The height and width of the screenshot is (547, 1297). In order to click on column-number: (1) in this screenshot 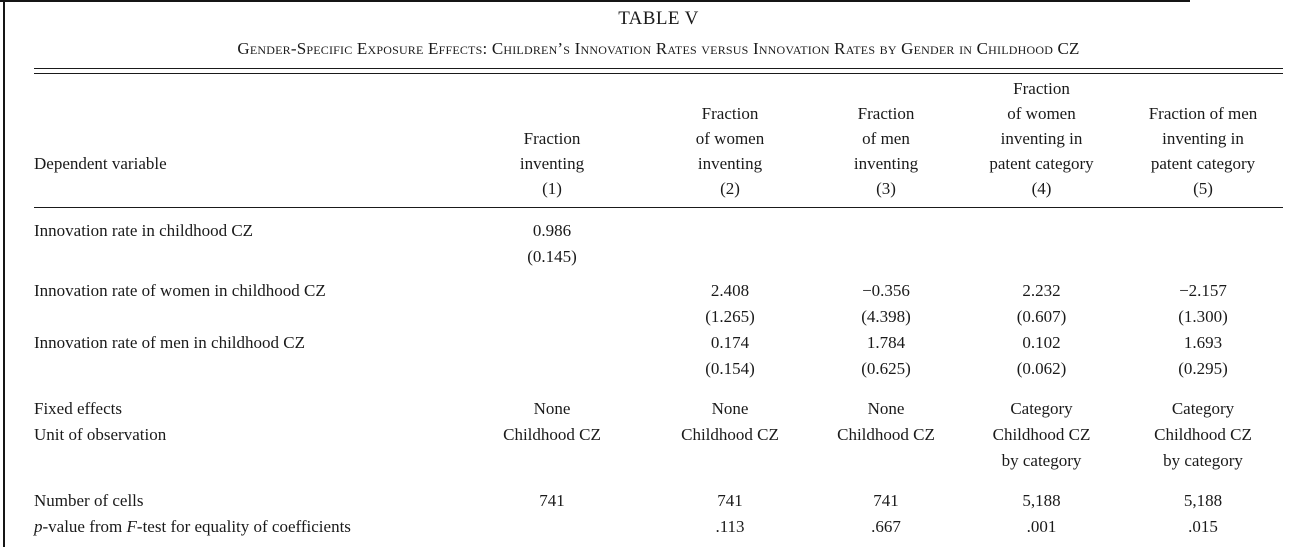, I will do `click(552, 188)`.